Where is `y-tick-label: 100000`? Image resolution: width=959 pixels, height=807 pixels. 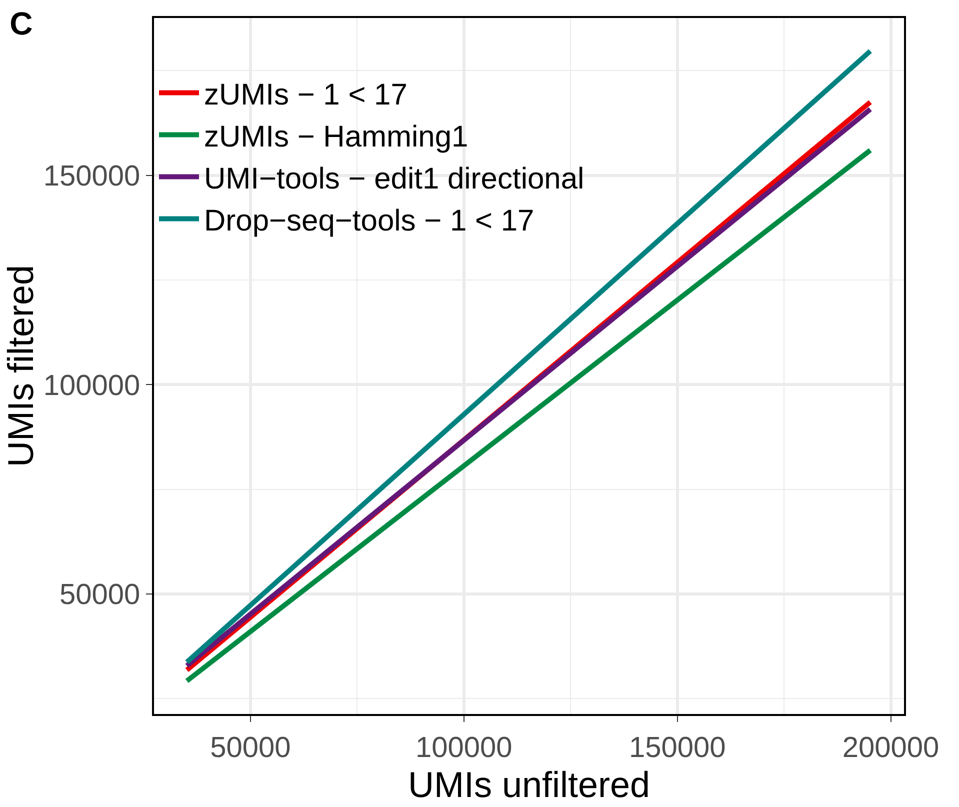 y-tick-label: 100000 is located at coordinates (91, 386).